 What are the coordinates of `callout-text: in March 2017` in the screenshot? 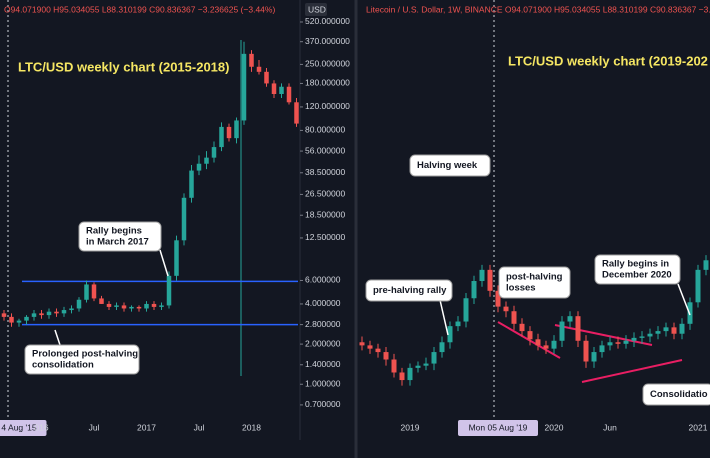 It's located at (117, 242).